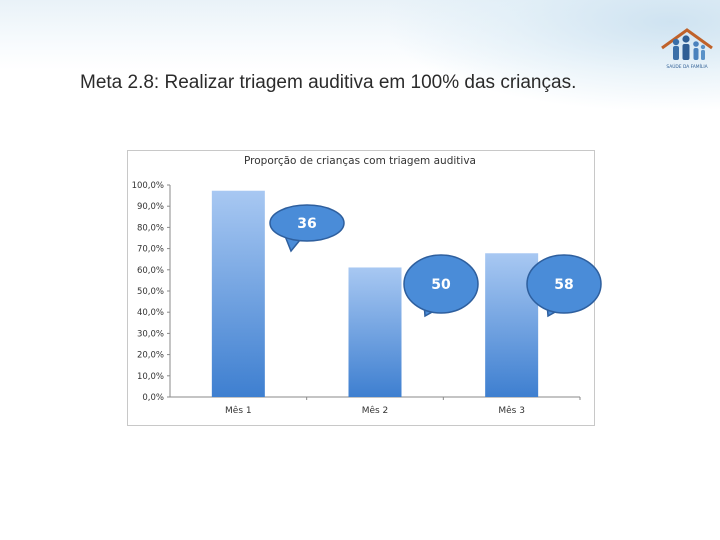 This screenshot has width=720, height=540. I want to click on callout-label: 58, so click(563, 285).